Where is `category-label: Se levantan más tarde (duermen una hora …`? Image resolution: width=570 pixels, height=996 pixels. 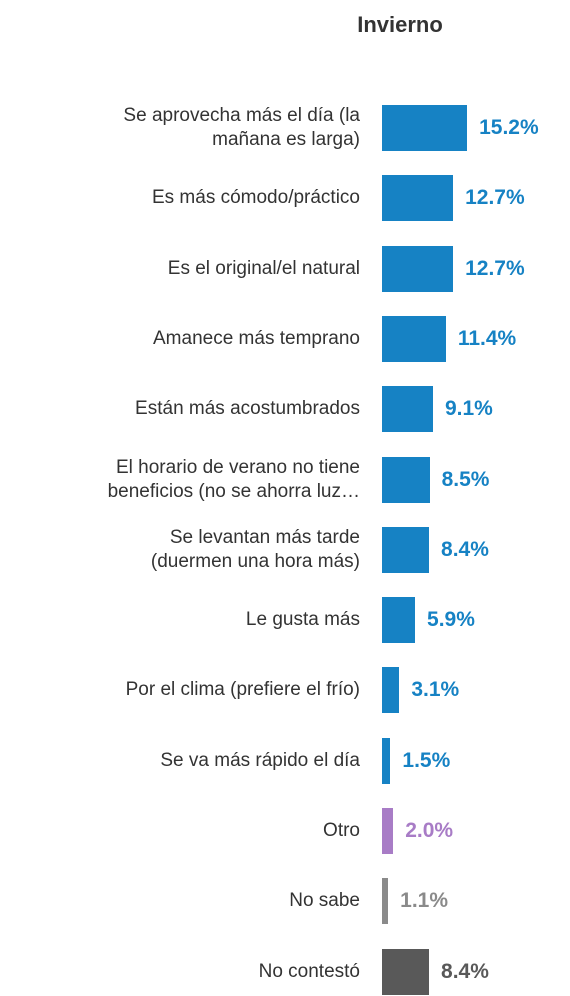
category-label: Se levantan más tarde (duermen una hora … is located at coordinates (255, 549).